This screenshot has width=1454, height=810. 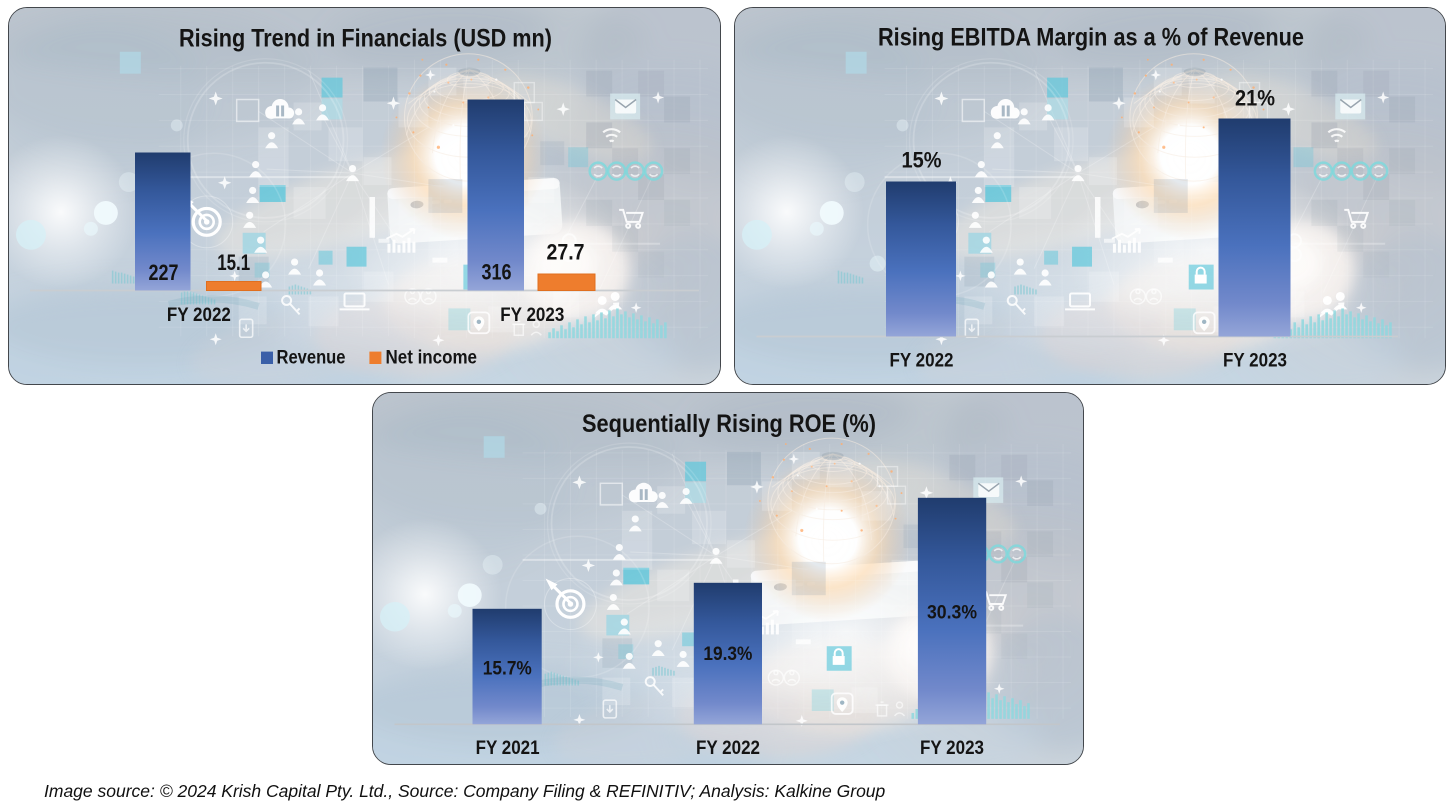 What do you see at coordinates (729, 424) in the screenshot?
I see `svg-text: Sequentially Rising ROE (%)` at bounding box center [729, 424].